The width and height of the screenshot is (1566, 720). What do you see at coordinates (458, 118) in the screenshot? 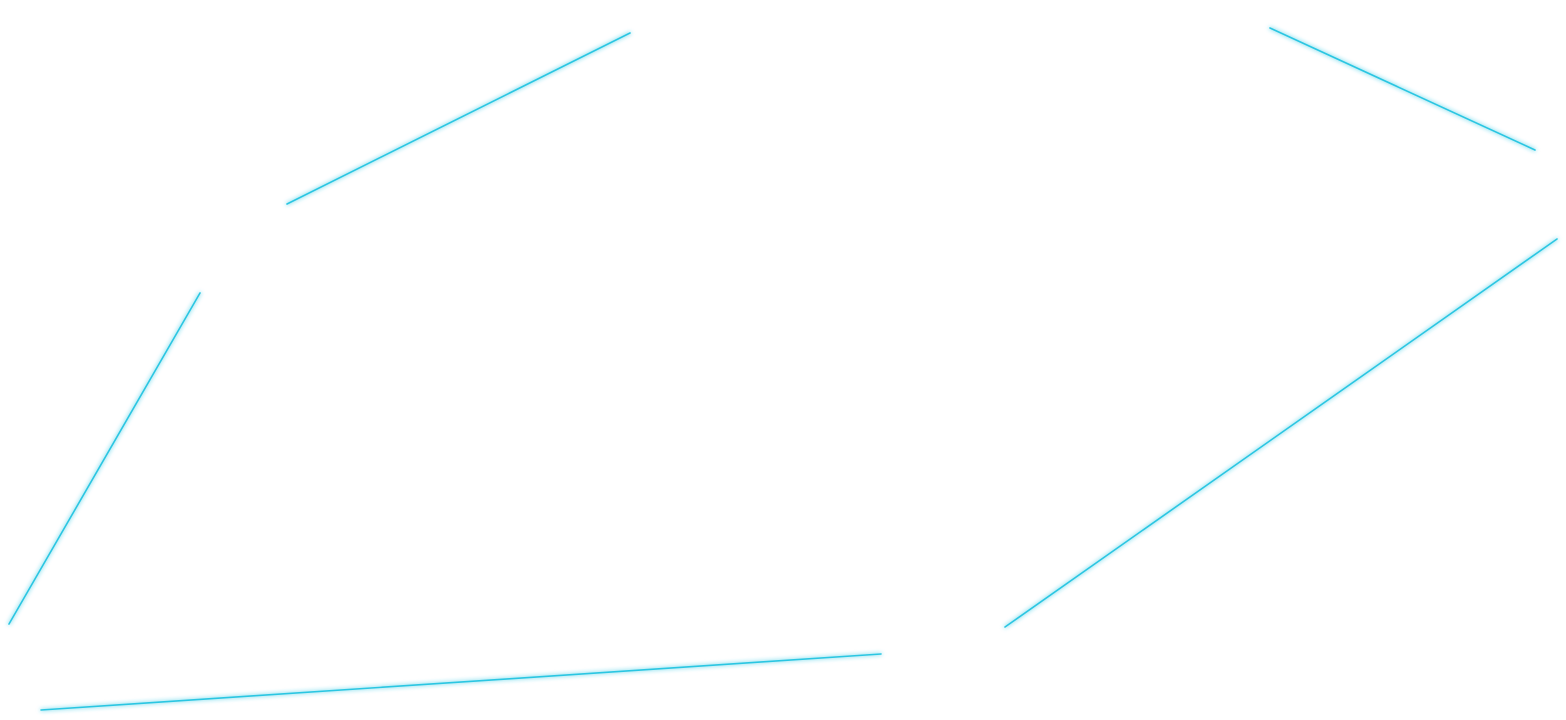
I see `line-segment-top-left` at bounding box center [458, 118].